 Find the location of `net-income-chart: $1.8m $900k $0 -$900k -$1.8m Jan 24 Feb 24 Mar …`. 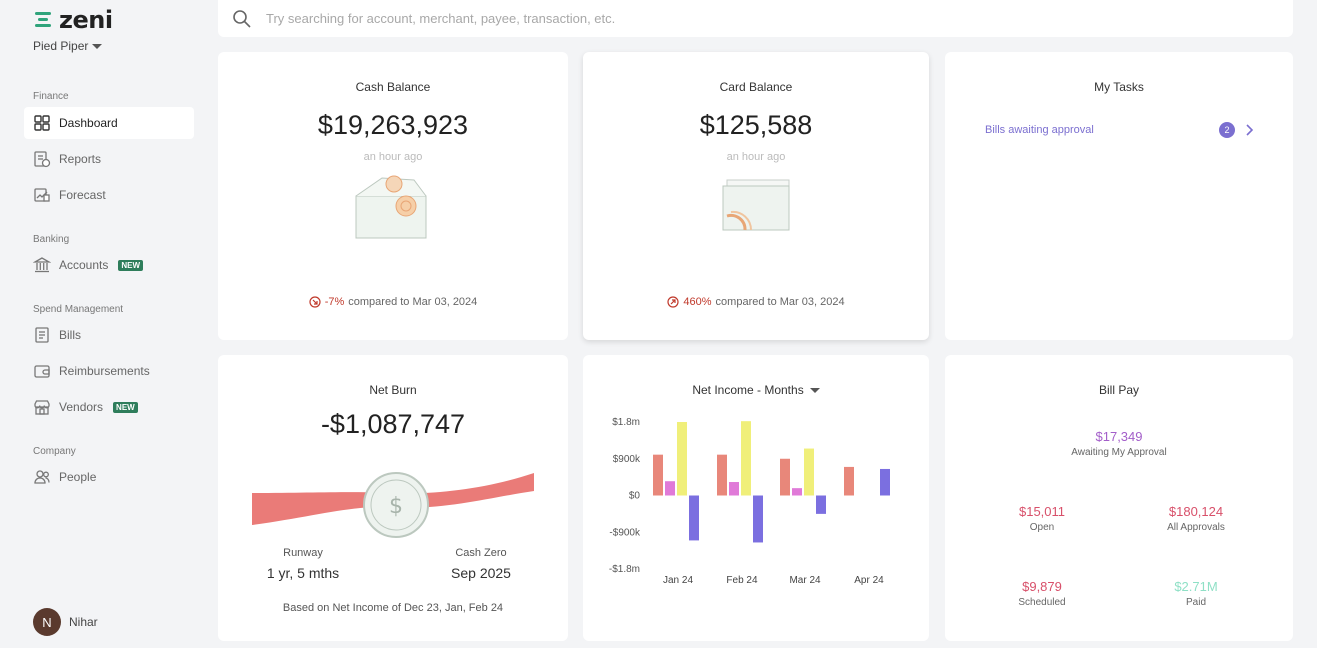

net-income-chart: $1.8m $900k $0 -$900k -$1.8m Jan 24 Feb 24 Mar … is located at coordinates (749, 501).